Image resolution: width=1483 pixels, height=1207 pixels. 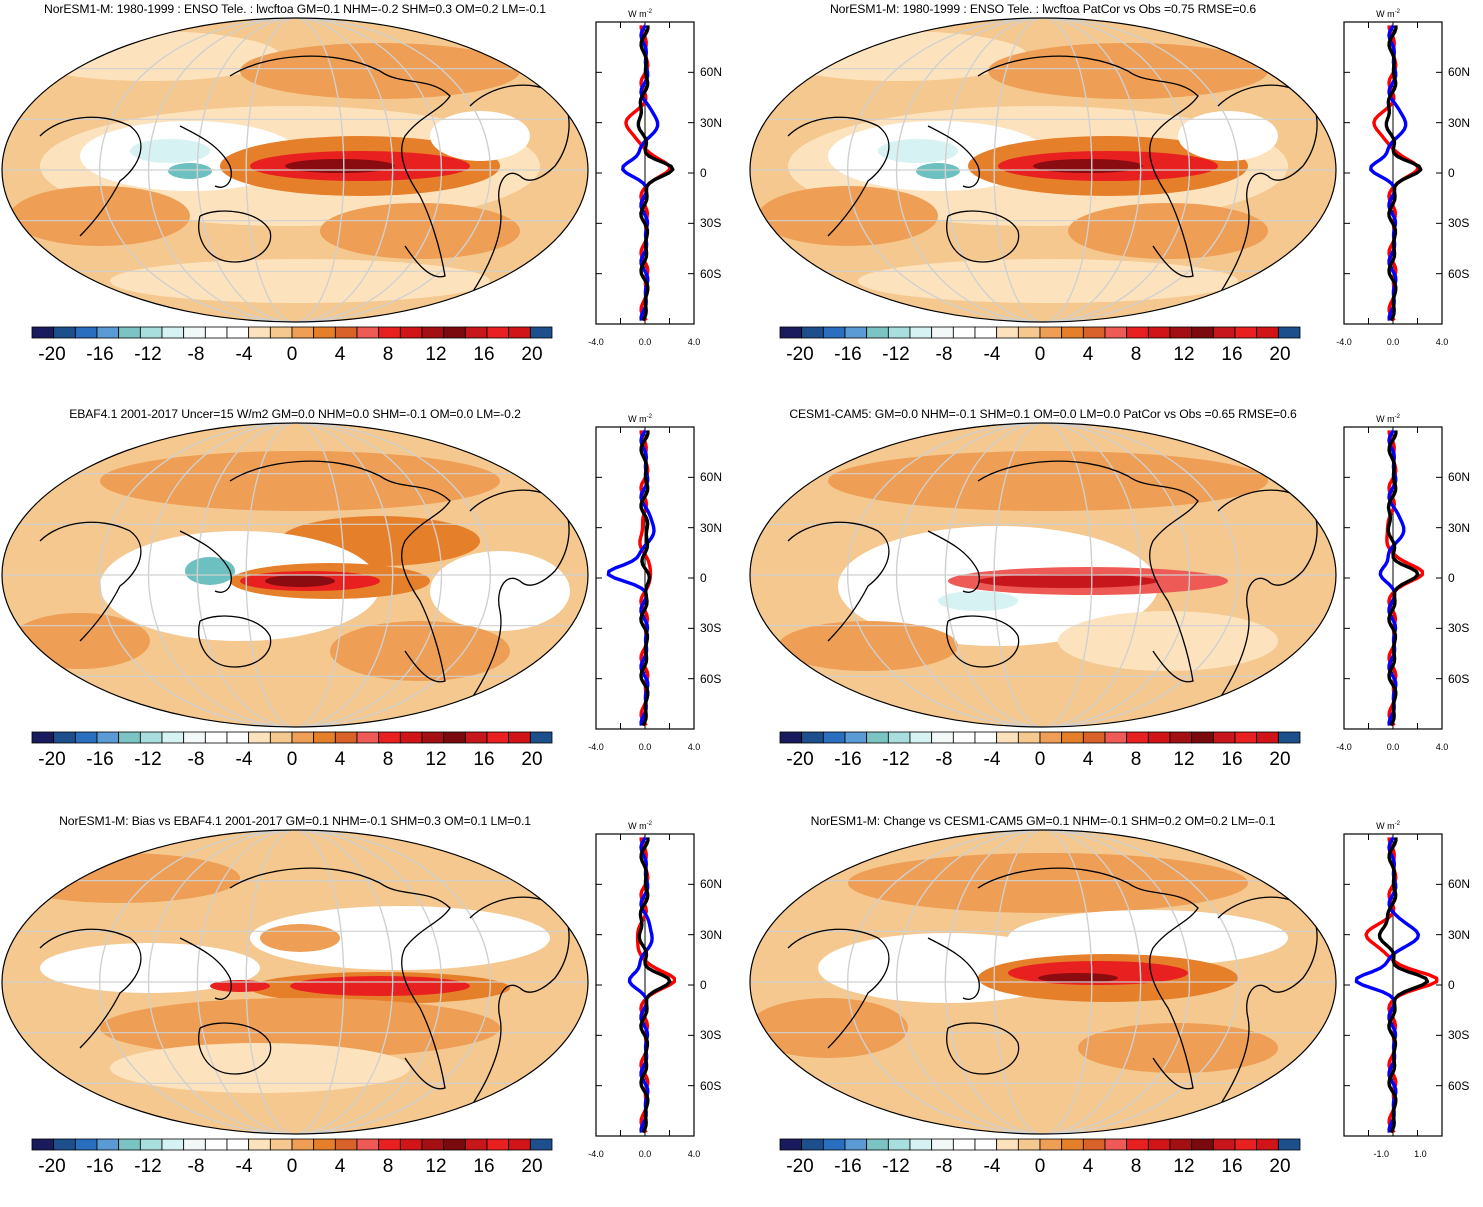 What do you see at coordinates (1344, 342) in the screenshot?
I see `x-tick-label: -4.0` at bounding box center [1344, 342].